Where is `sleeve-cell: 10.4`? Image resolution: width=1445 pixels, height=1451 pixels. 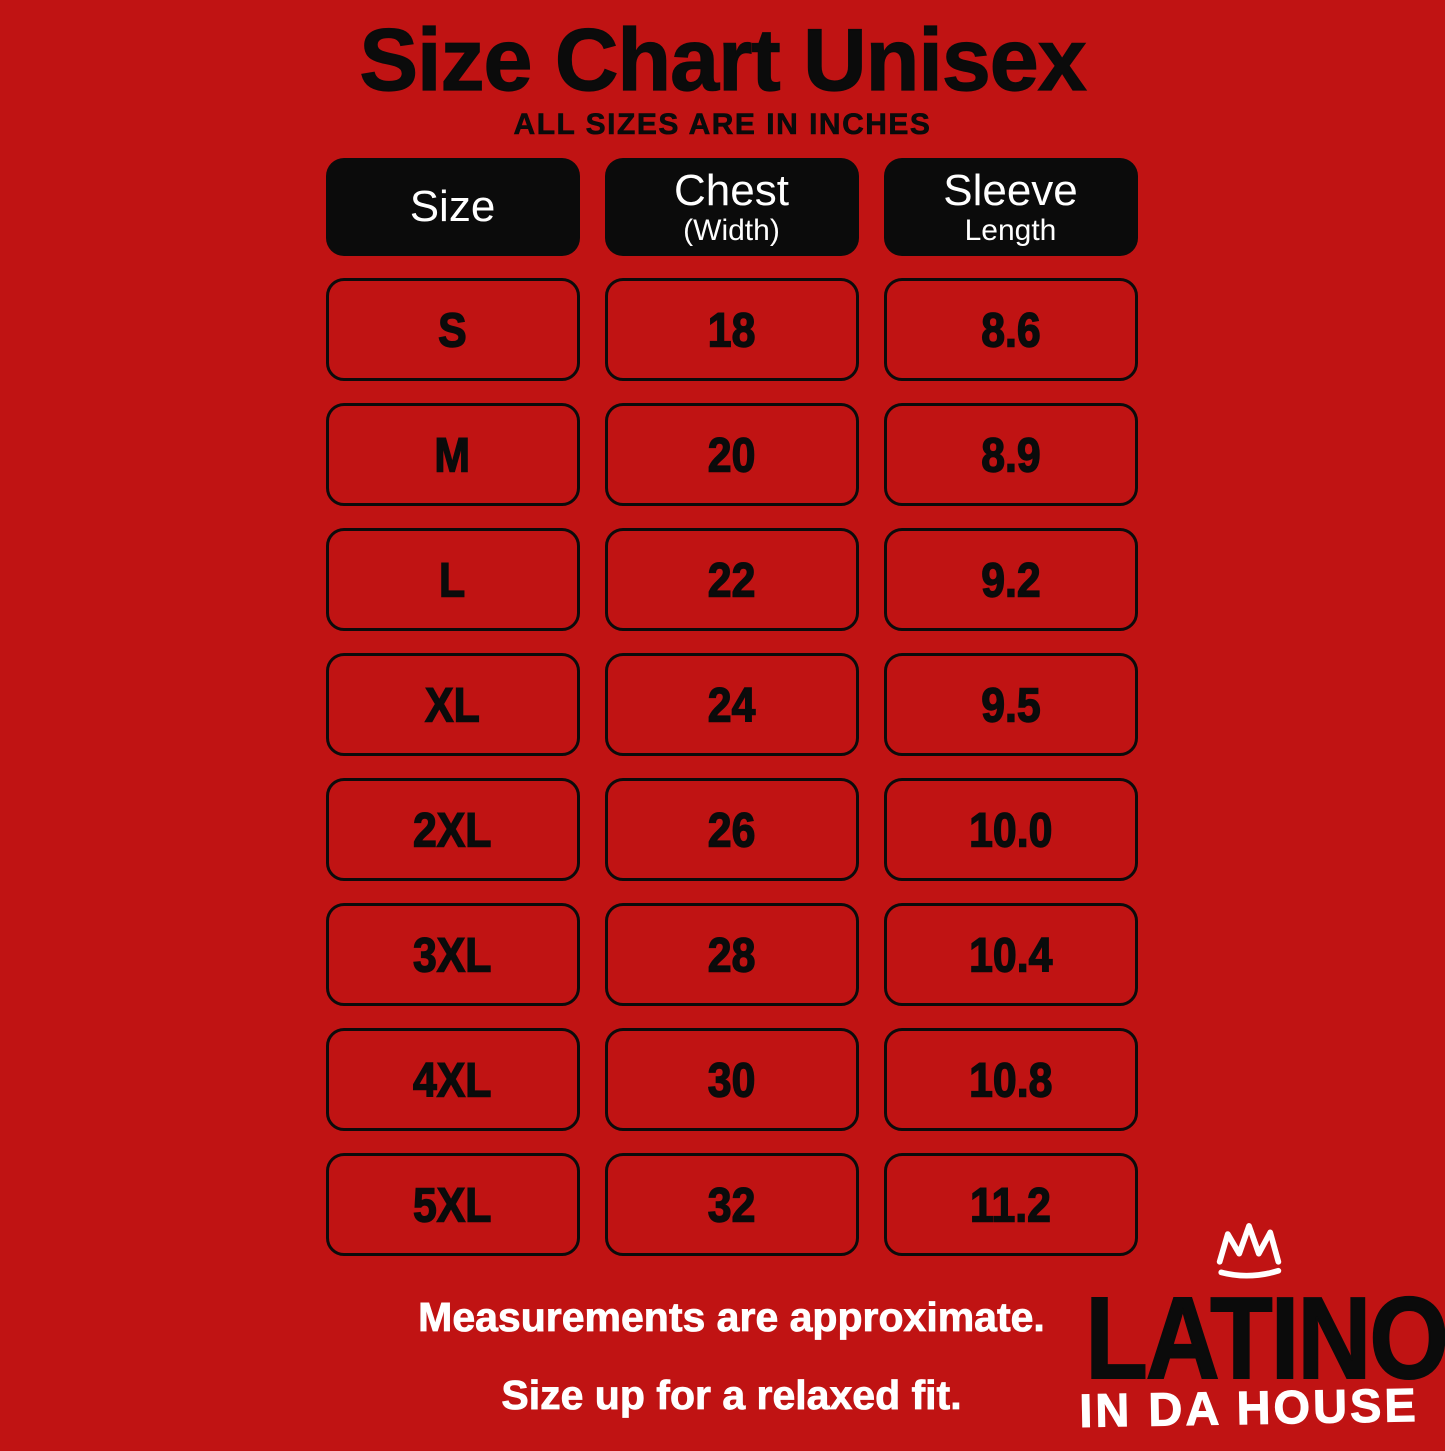 sleeve-cell: 10.4 is located at coordinates (1010, 954).